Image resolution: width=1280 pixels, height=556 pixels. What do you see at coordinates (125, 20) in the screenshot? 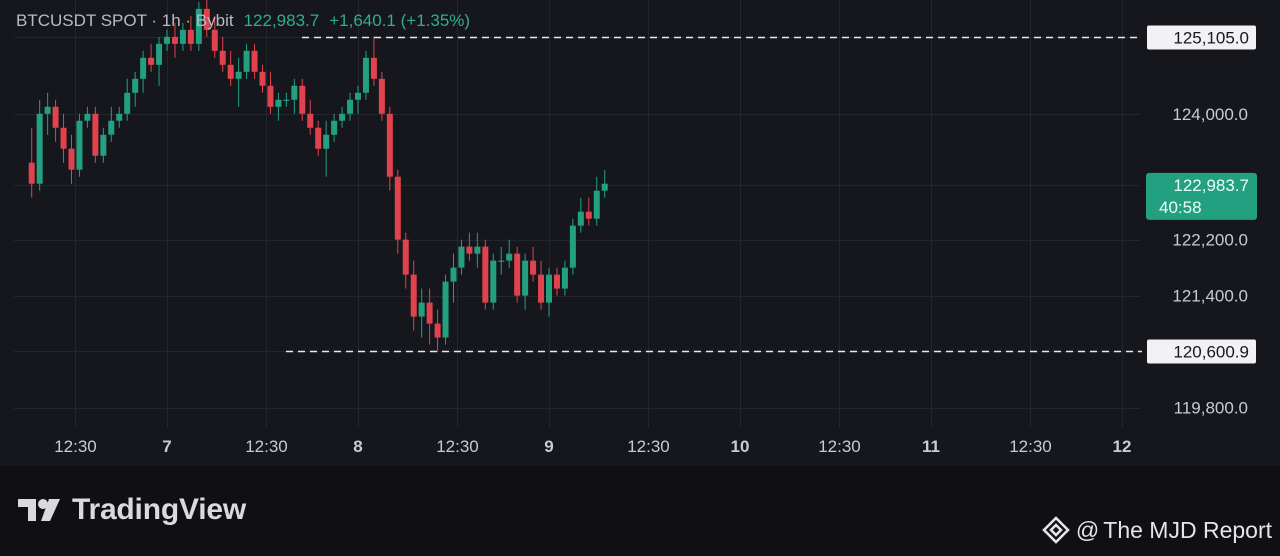
I see `symbol-label: BTCUSDT SPOT · 1h · Bybit` at bounding box center [125, 20].